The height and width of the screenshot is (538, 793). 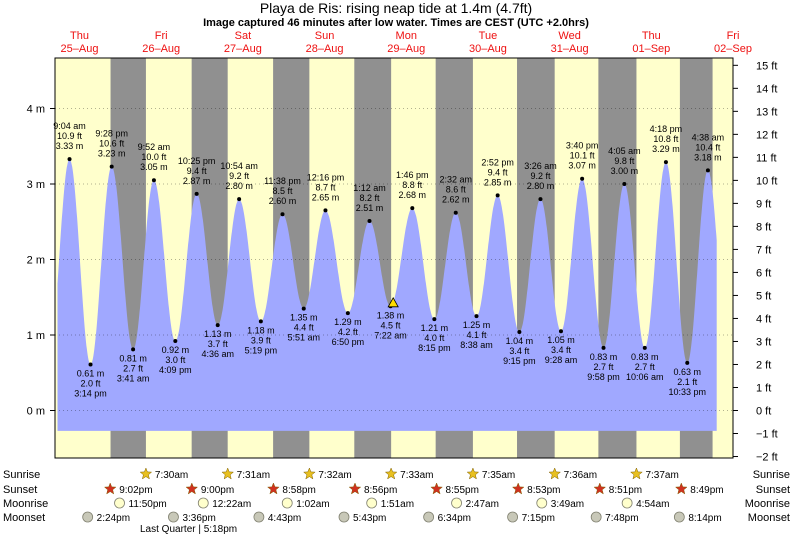 I want to click on day-date: 27–Aug, so click(x=243, y=49).